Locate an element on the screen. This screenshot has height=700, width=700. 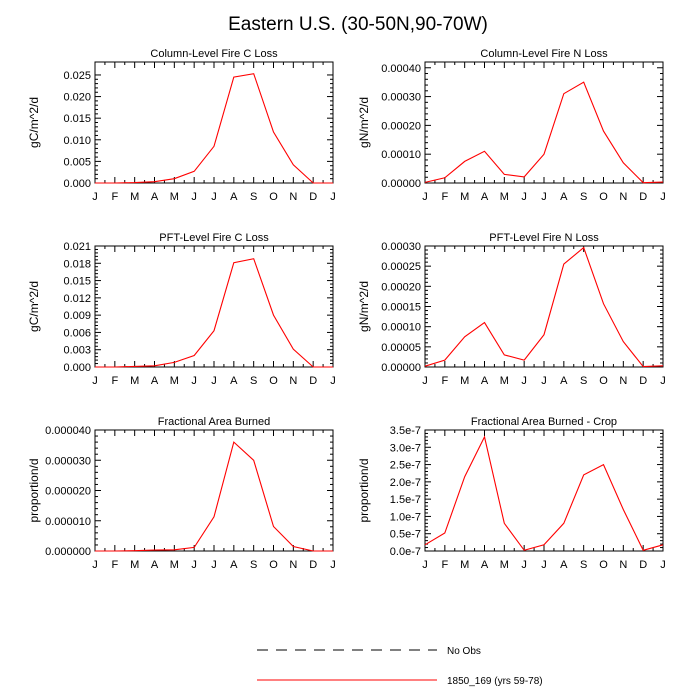
y-axis-label: gN/m^2/d is located at coordinates (364, 306).